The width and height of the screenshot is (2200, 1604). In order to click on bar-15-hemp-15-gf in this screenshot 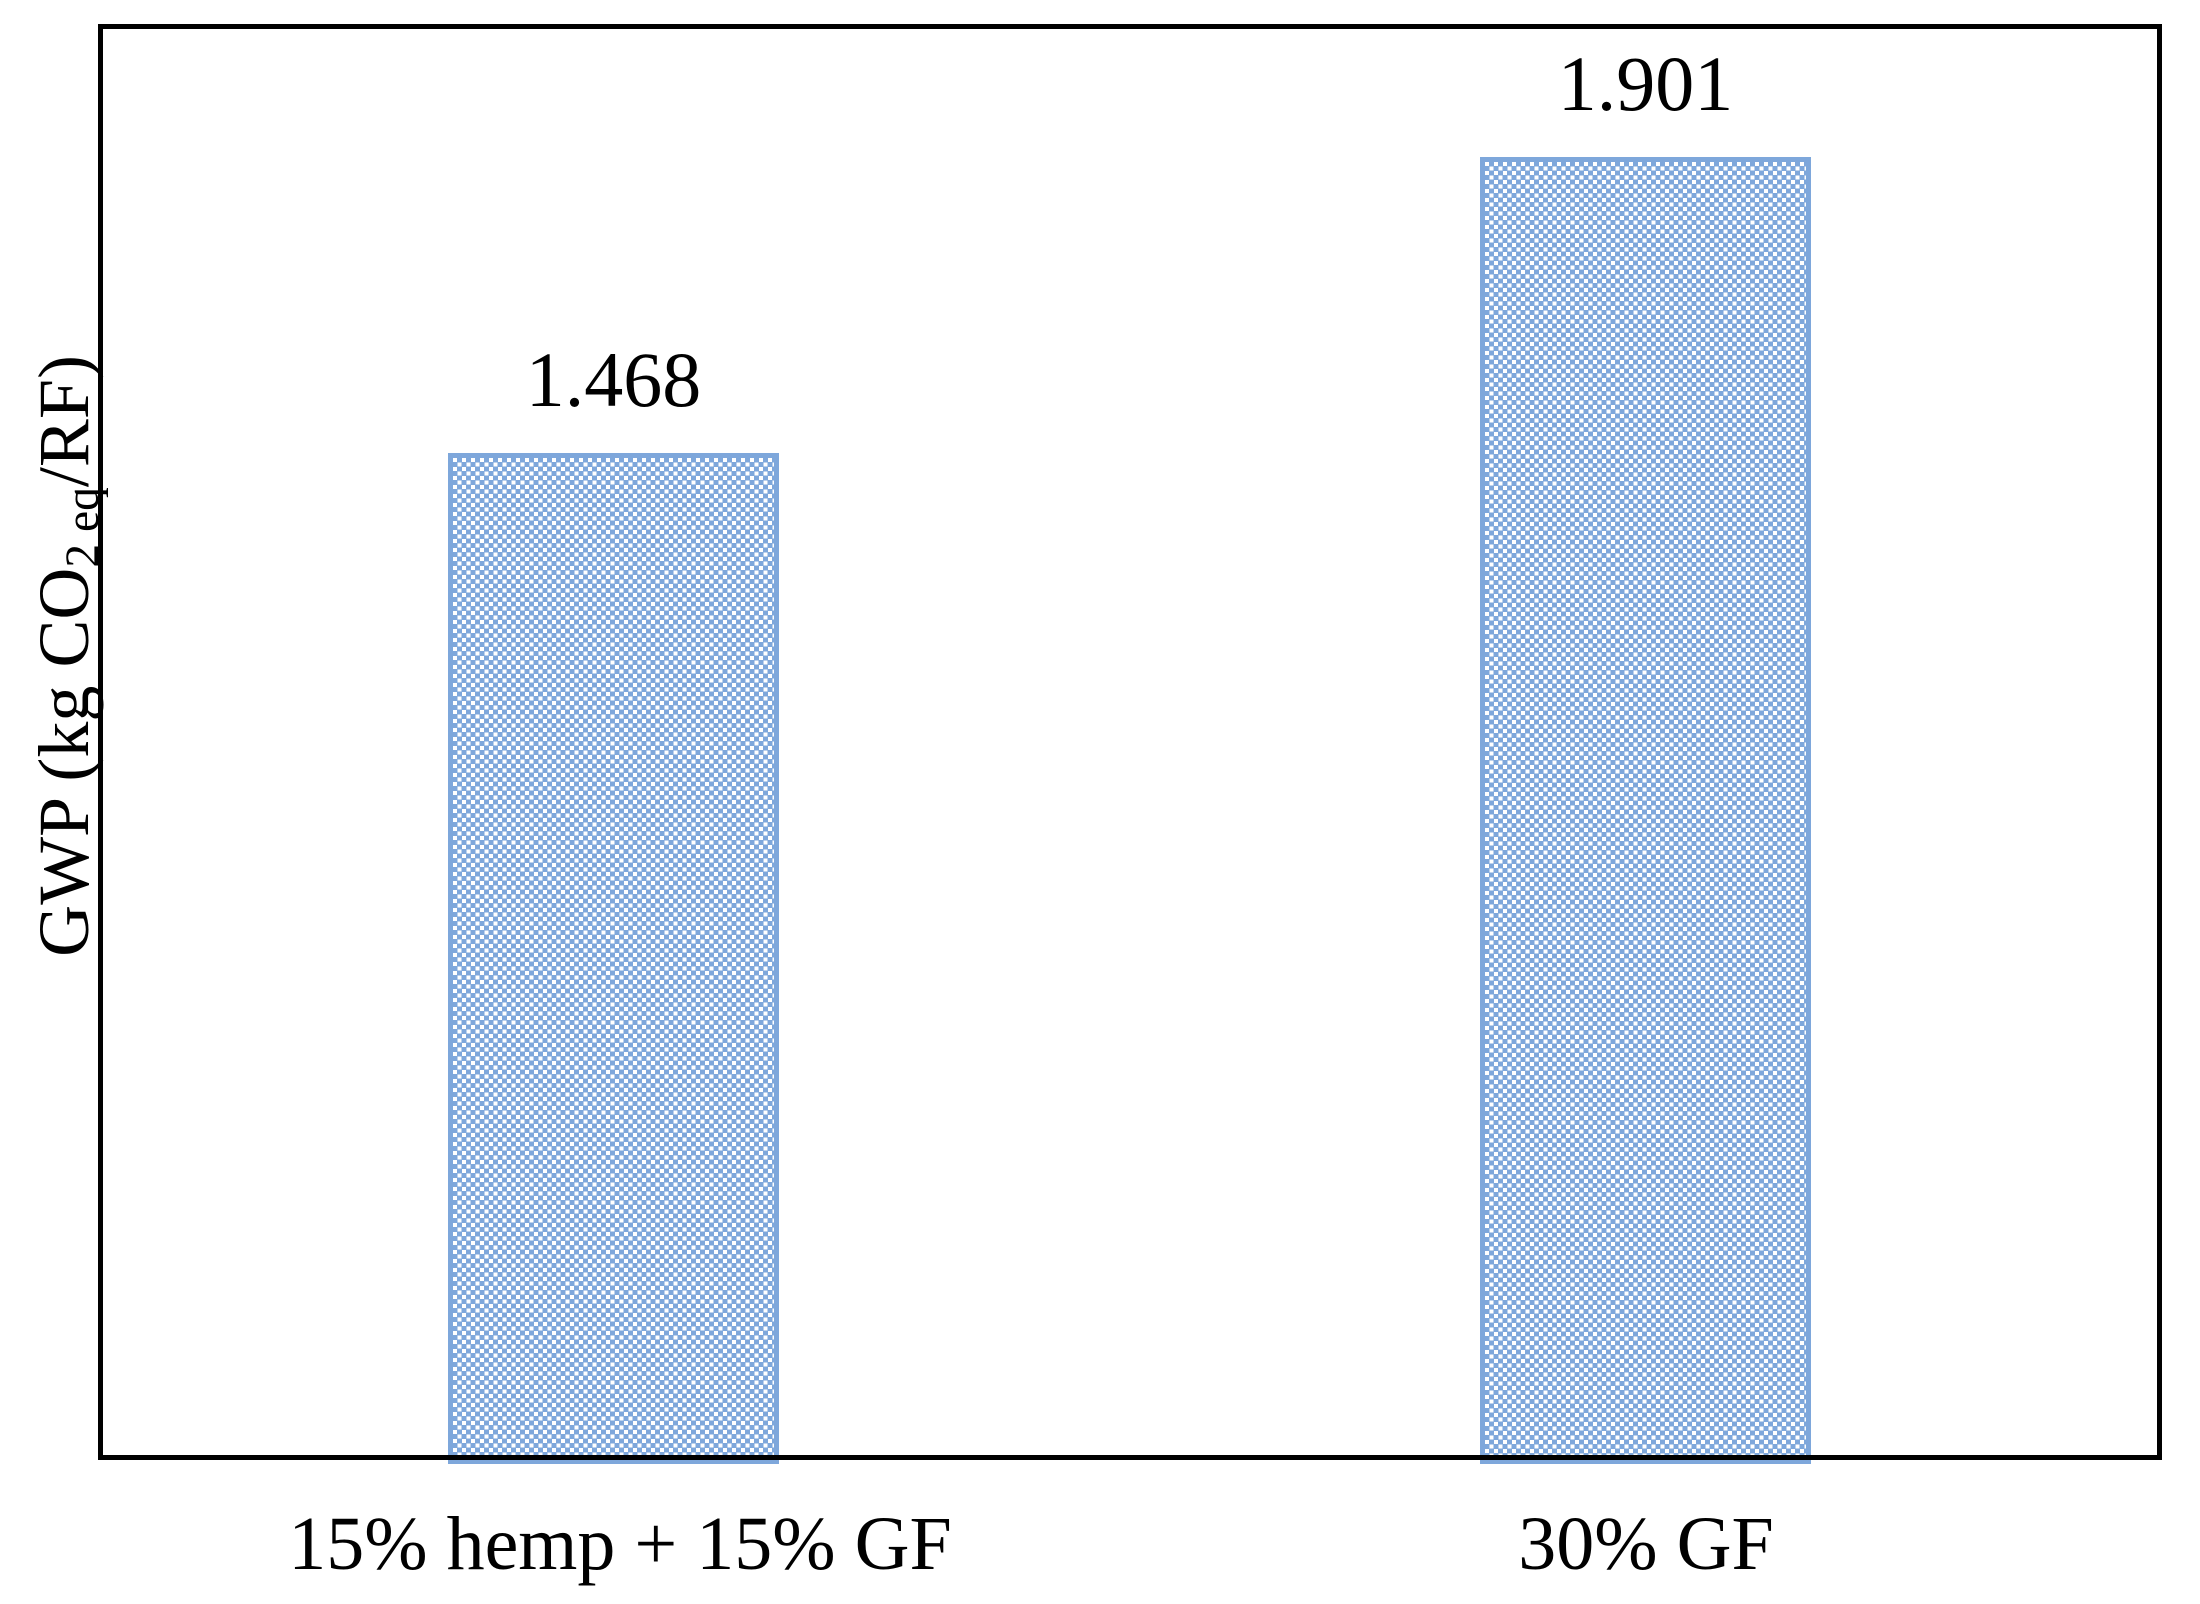, I will do `click(613, 958)`.